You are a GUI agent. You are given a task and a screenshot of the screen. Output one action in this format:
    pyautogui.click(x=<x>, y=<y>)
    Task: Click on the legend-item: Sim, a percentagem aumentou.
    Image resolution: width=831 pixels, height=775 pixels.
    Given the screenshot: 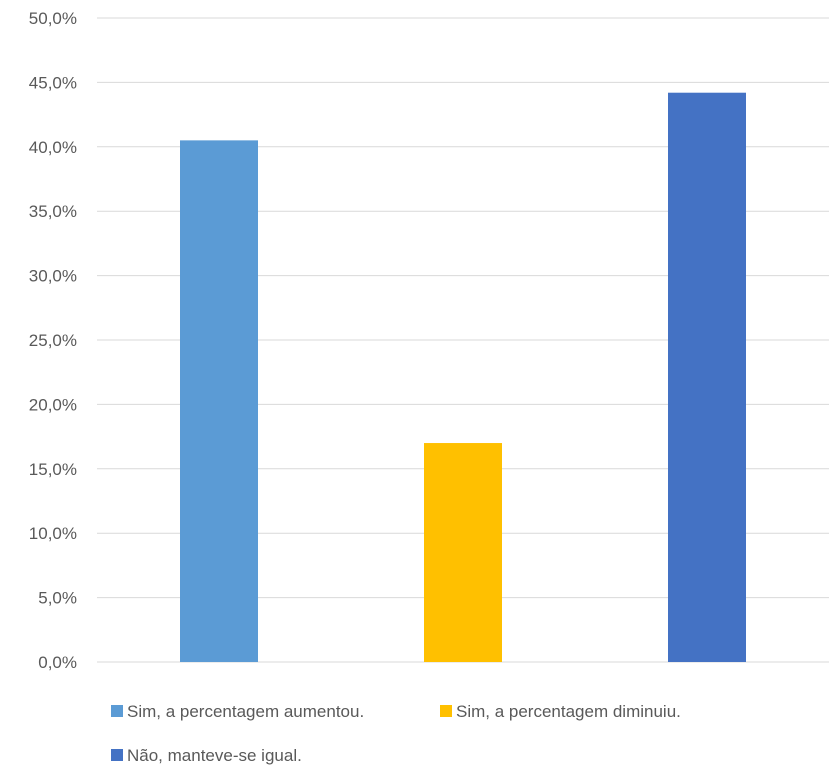 What is the action you would take?
    pyautogui.click(x=237, y=711)
    